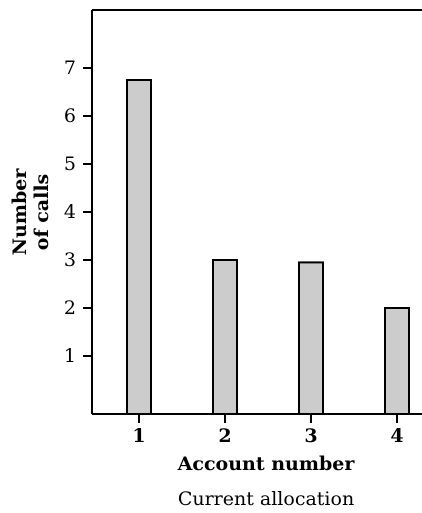 This screenshot has width=422, height=513. Describe the element at coordinates (70, 116) in the screenshot. I see `y-tick-label: 6` at that location.